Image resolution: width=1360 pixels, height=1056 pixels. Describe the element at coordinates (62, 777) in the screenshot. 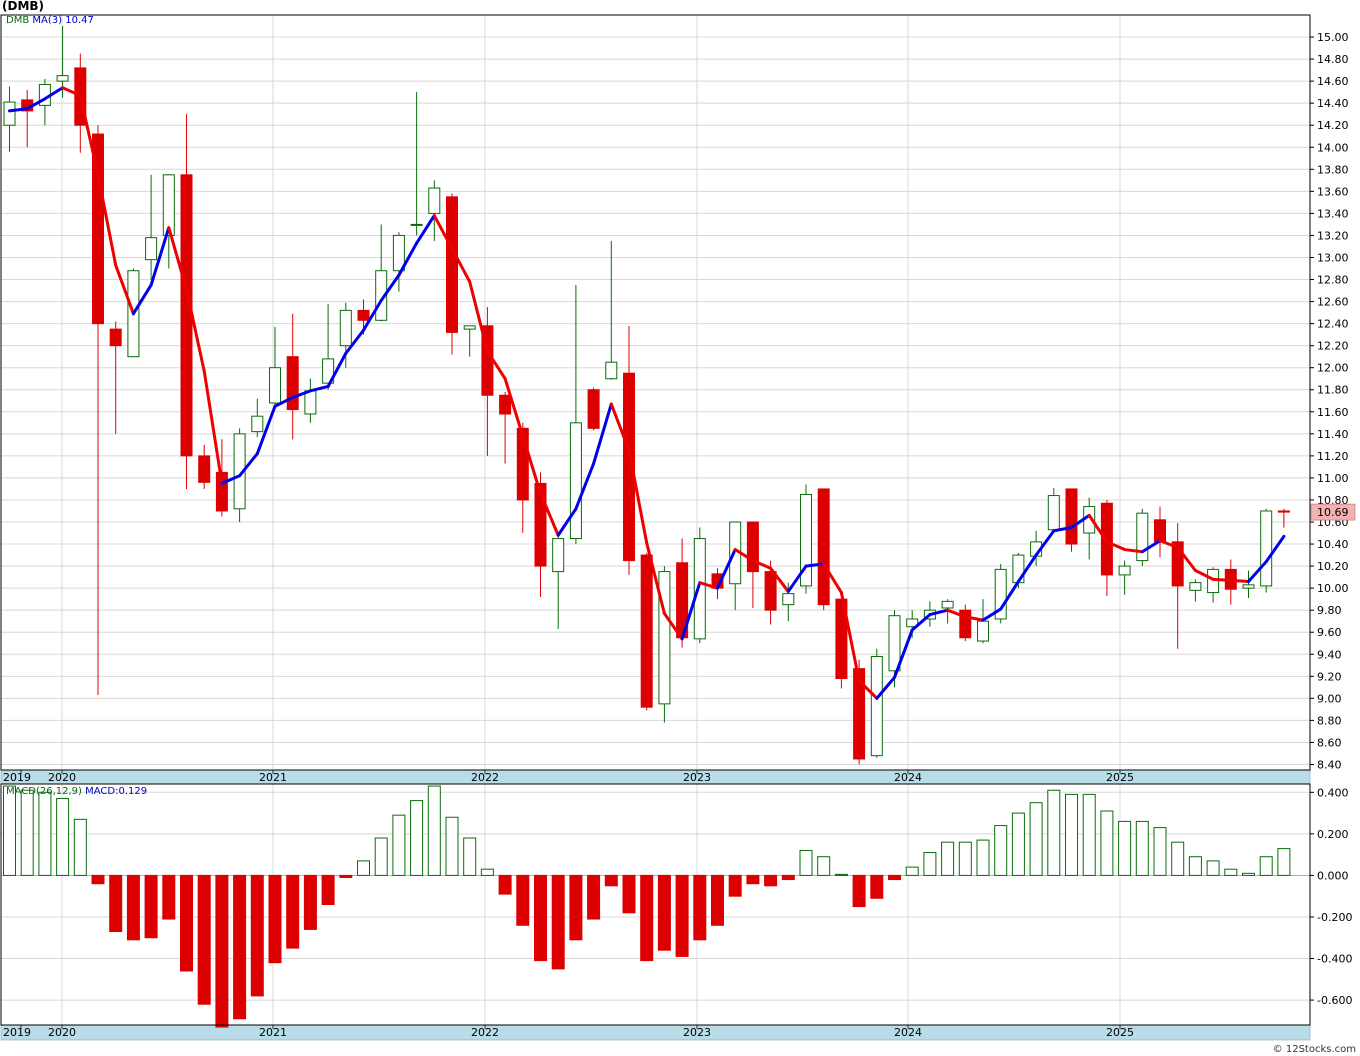

I see `date-axis-label: 2020` at that location.